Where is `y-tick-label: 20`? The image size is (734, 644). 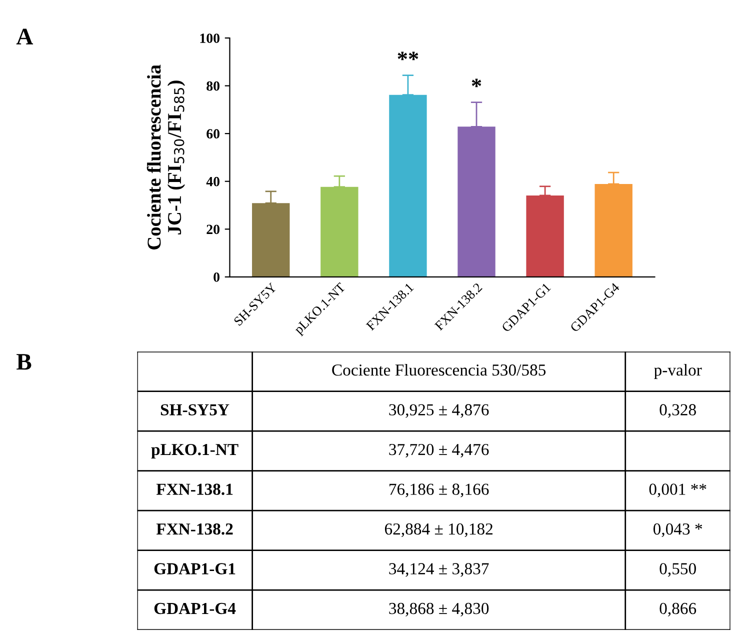
y-tick-label: 20 is located at coordinates (213, 229).